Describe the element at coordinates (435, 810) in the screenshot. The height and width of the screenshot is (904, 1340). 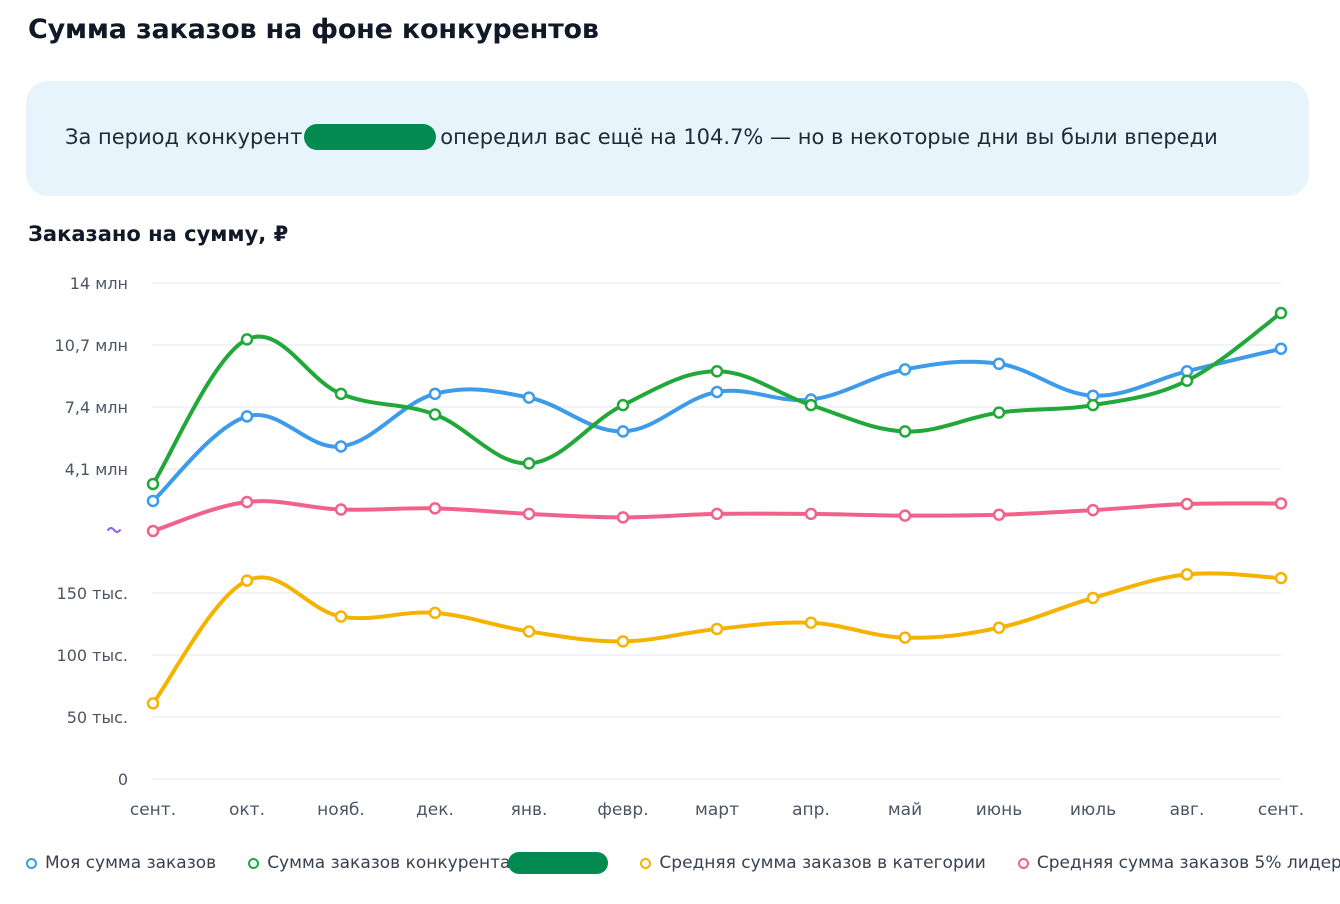
I see `x-tick-label: дек.` at that location.